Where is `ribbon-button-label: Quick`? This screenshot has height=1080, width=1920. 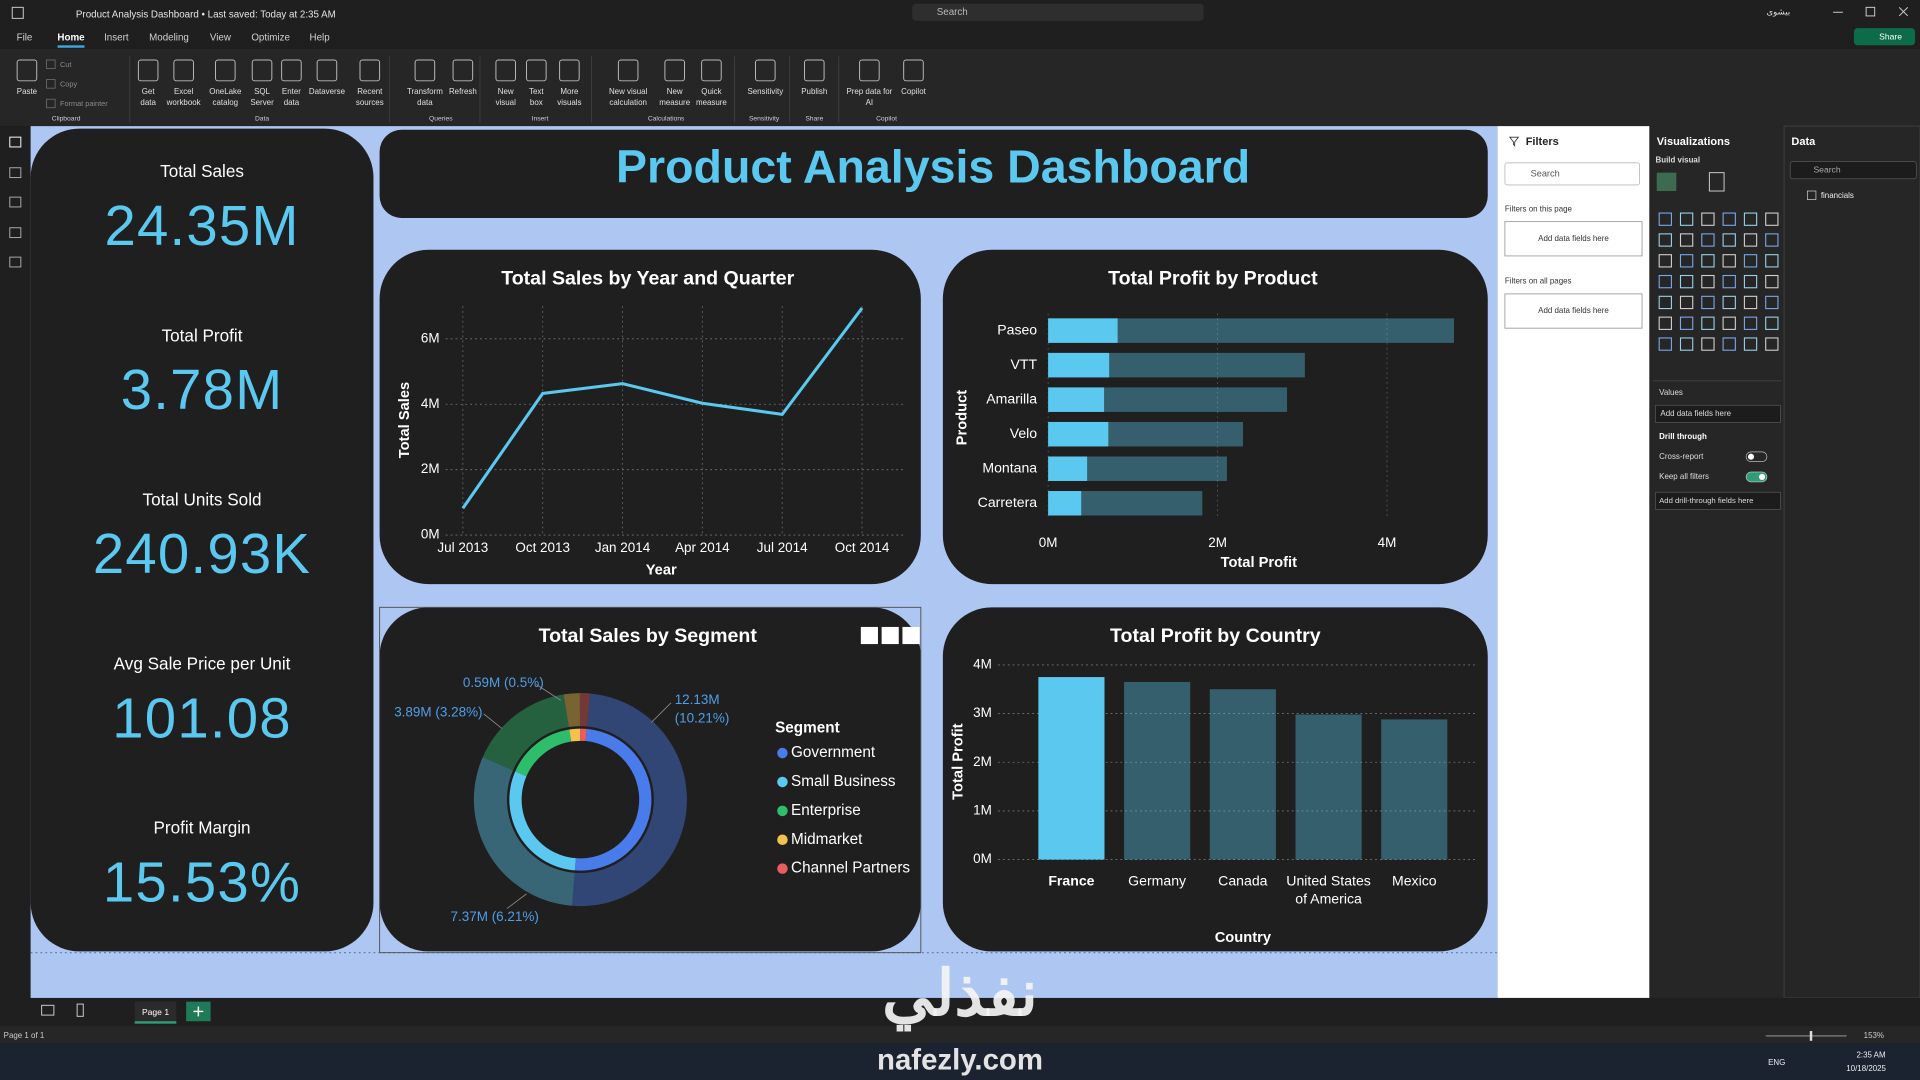
ribbon-button-label: Quick is located at coordinates (711, 91).